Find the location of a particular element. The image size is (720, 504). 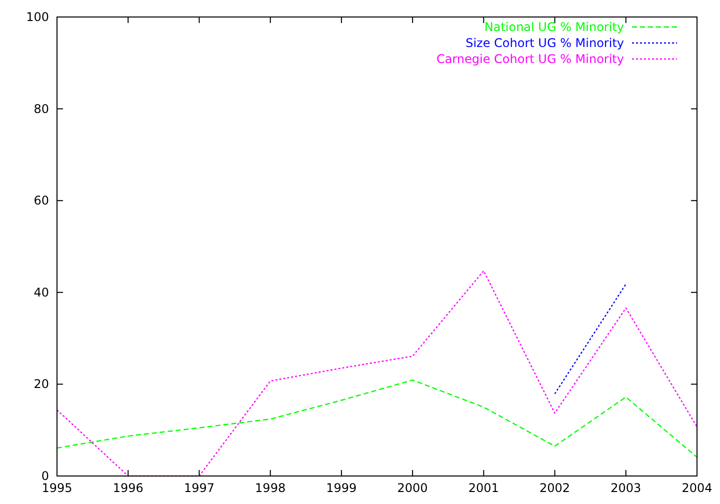

y-tick-label: 40 is located at coordinates (41, 292).